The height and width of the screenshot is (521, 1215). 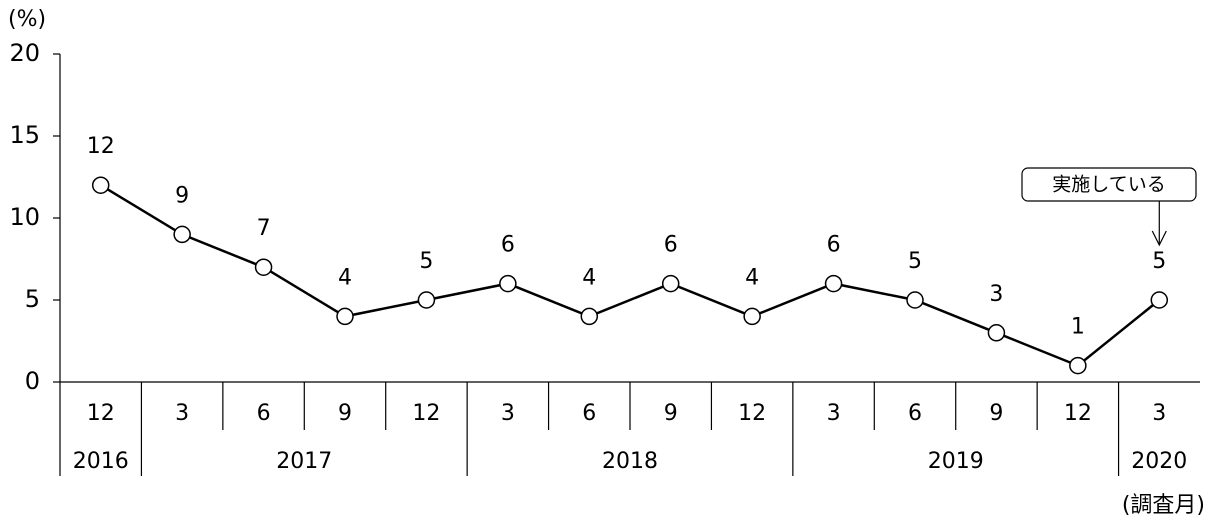 I want to click on data-label: 1, so click(x=1078, y=327).